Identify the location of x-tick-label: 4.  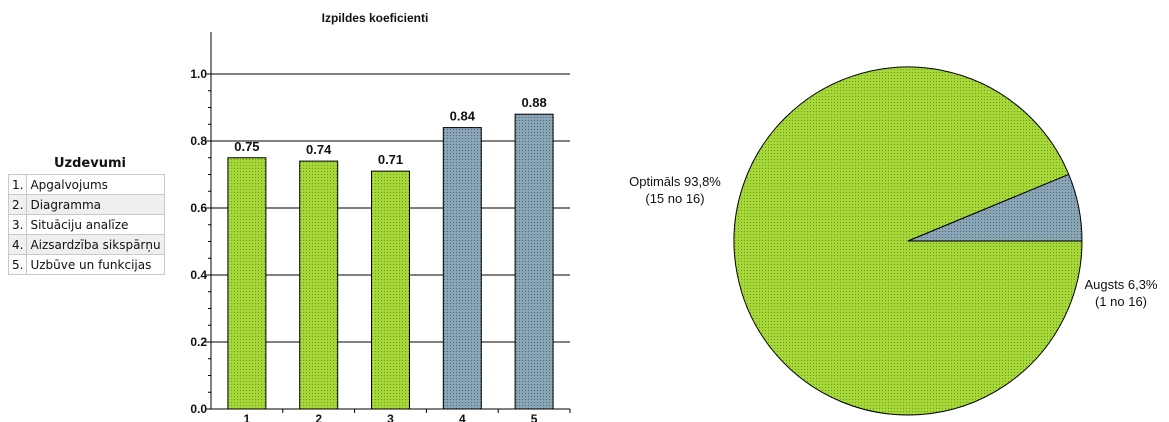
(462, 417).